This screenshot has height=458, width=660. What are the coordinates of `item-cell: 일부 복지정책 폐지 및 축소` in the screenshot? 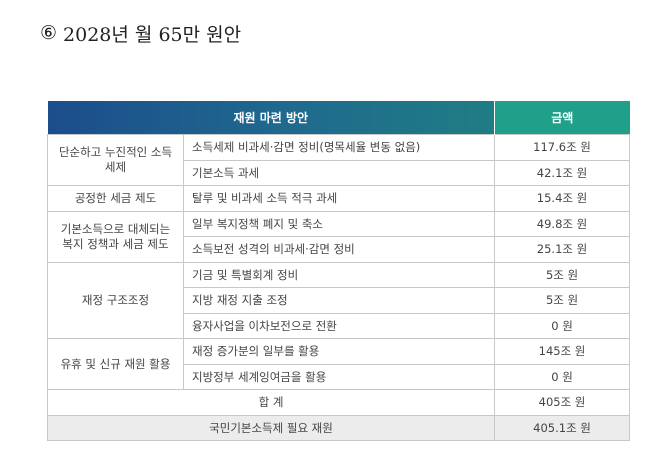 It's located at (339, 223).